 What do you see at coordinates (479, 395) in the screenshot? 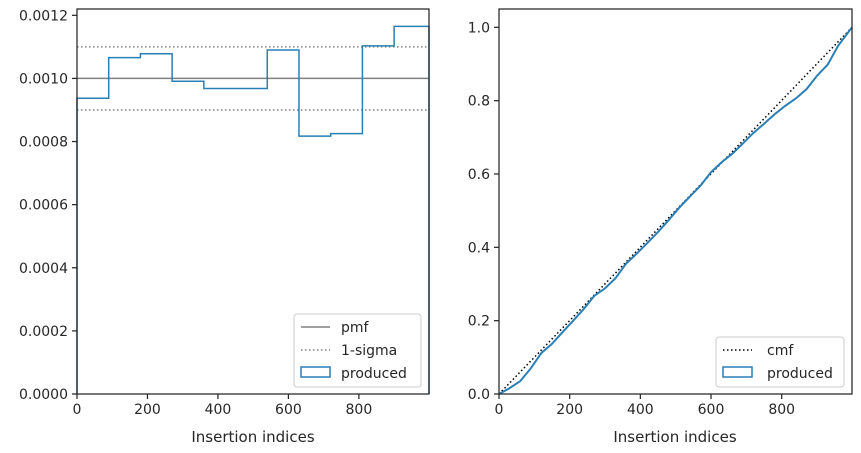
I see `y-tick-label: 0.0` at bounding box center [479, 395].